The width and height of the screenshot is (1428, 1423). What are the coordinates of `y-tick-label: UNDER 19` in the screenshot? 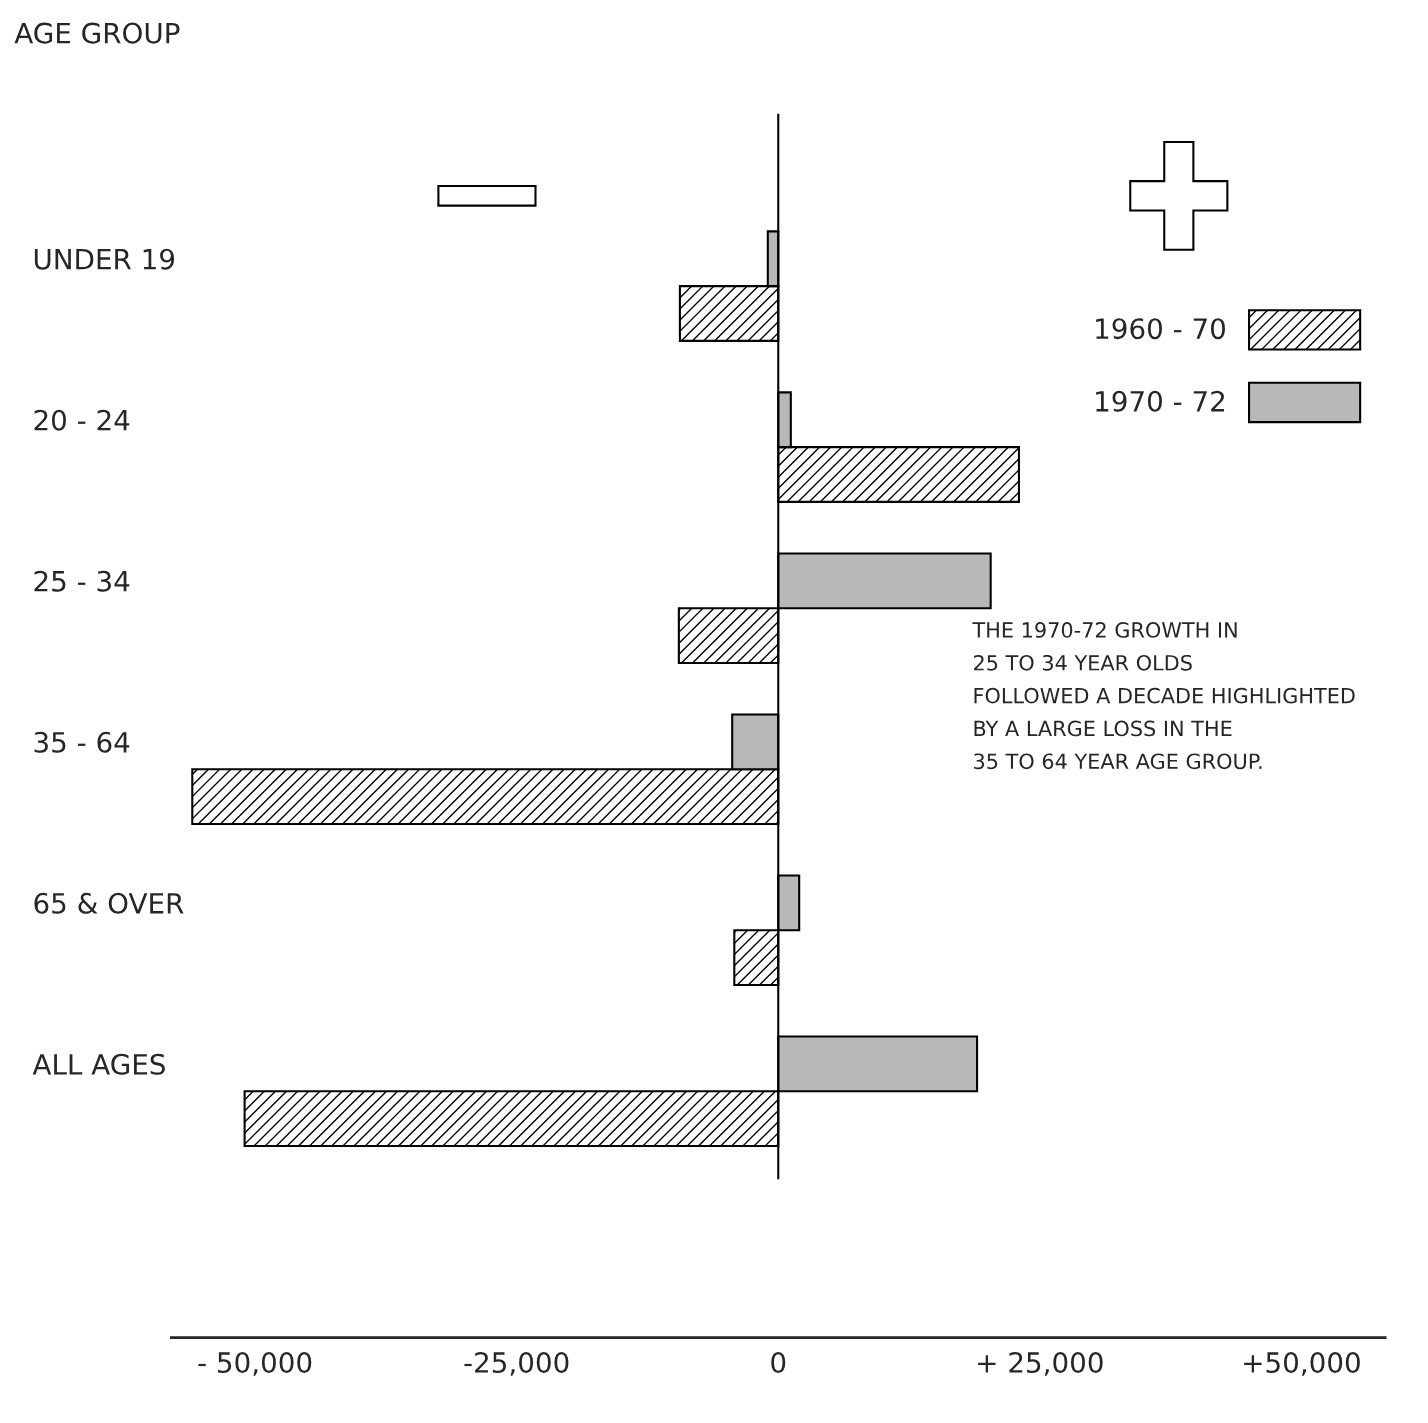 It's located at (104, 259).